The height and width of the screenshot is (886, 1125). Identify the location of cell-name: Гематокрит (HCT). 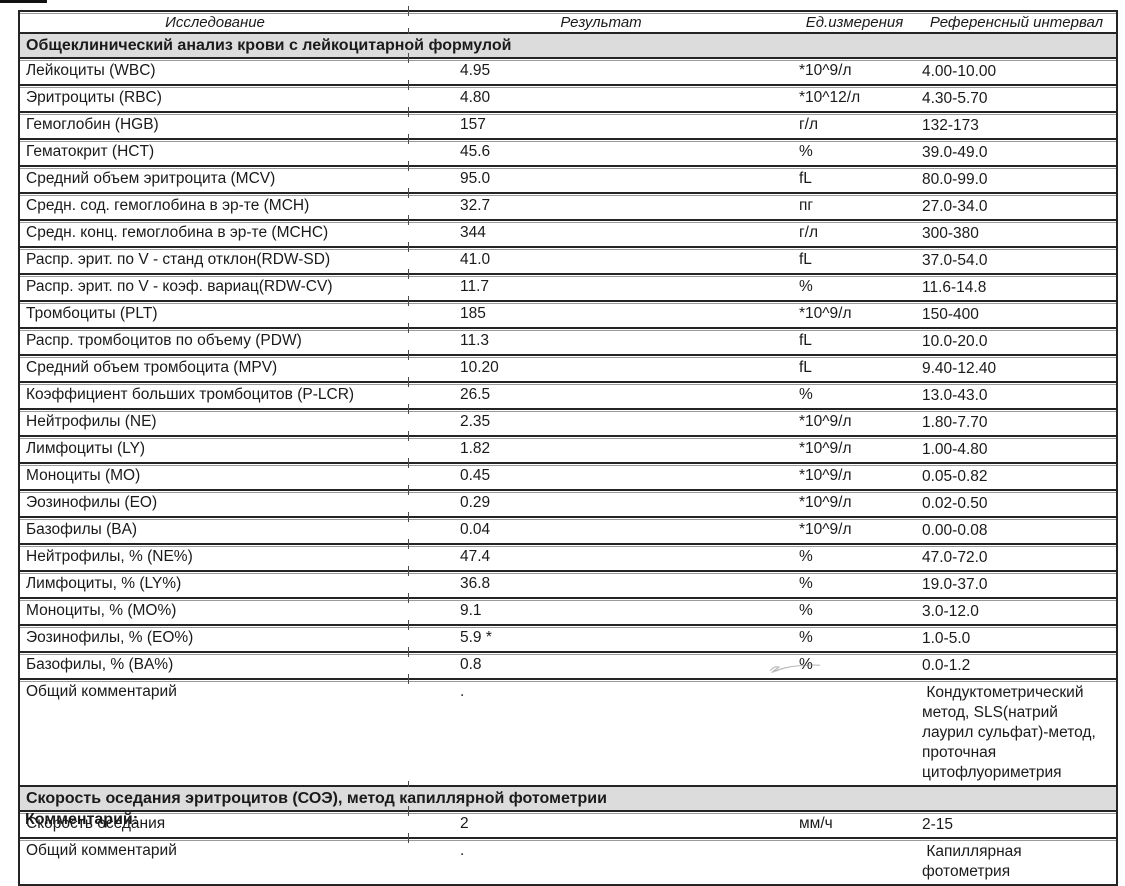
(90, 151).